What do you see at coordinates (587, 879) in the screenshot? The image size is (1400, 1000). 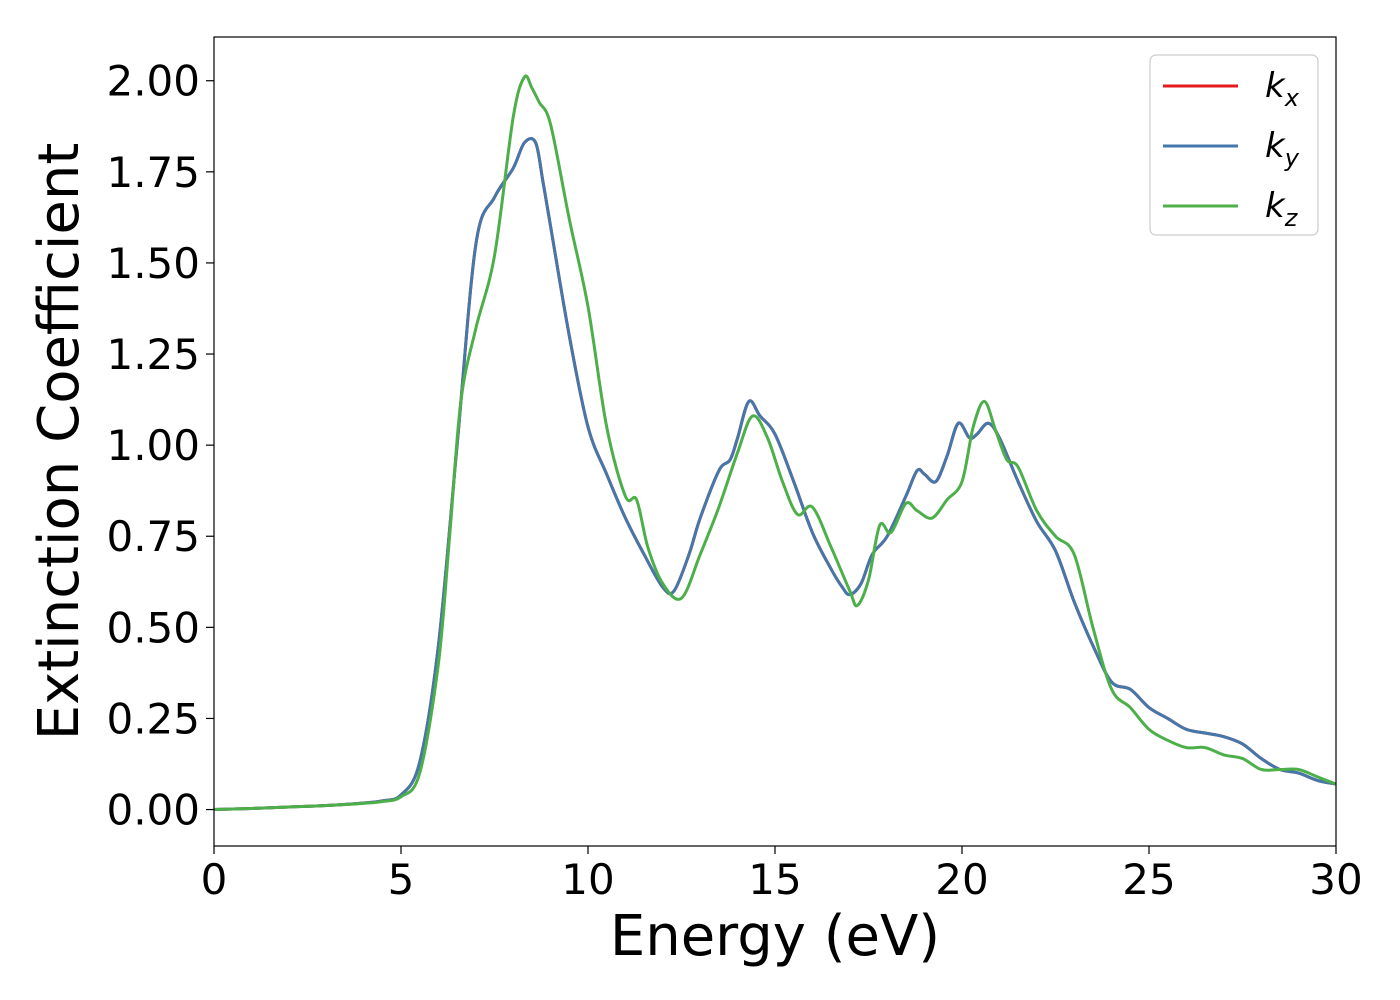 I see `x-tick-label: 10` at bounding box center [587, 879].